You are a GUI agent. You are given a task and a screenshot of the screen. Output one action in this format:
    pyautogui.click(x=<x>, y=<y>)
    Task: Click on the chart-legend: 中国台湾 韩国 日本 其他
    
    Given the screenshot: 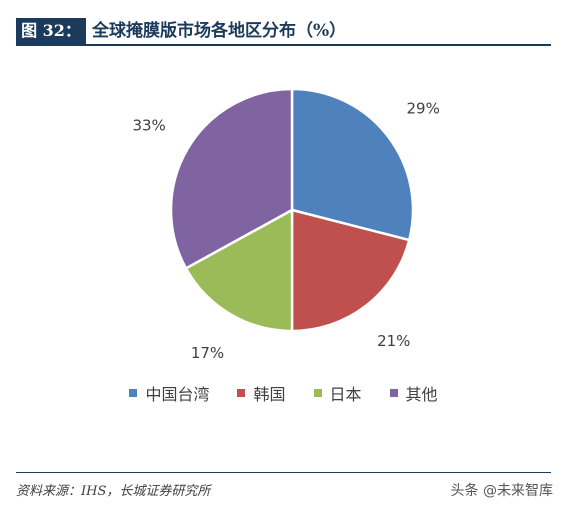 What is the action you would take?
    pyautogui.click(x=283, y=393)
    